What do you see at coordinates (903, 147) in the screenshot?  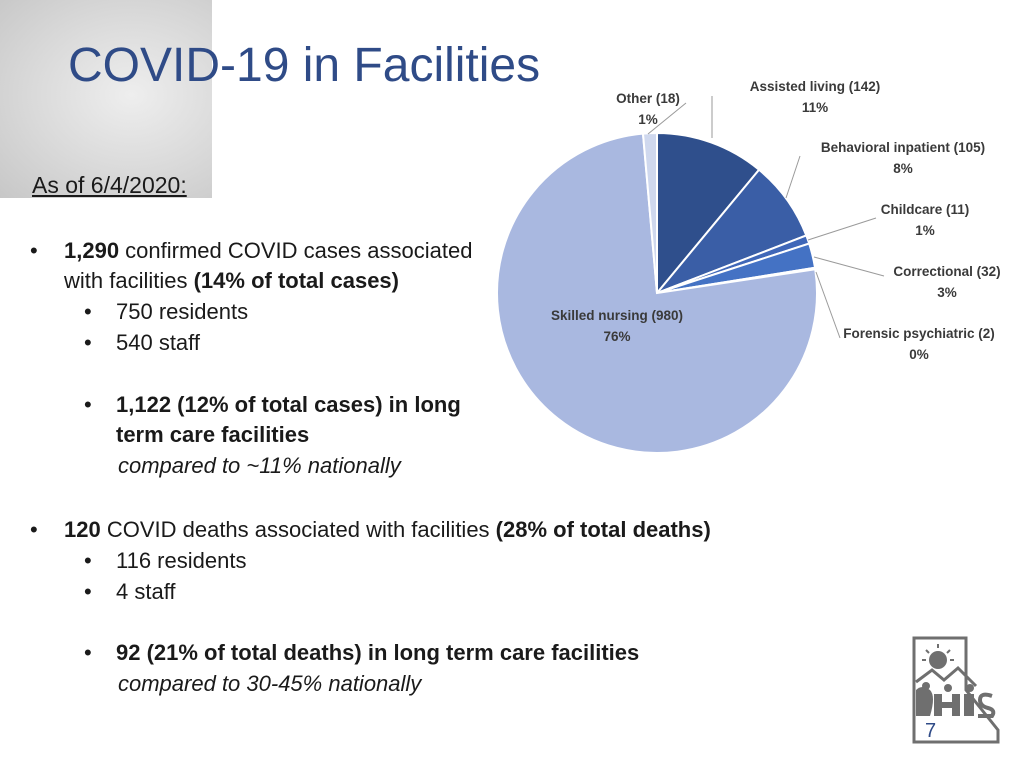 I see `pie-label-name: Behavioral inpatient (105)` at bounding box center [903, 147].